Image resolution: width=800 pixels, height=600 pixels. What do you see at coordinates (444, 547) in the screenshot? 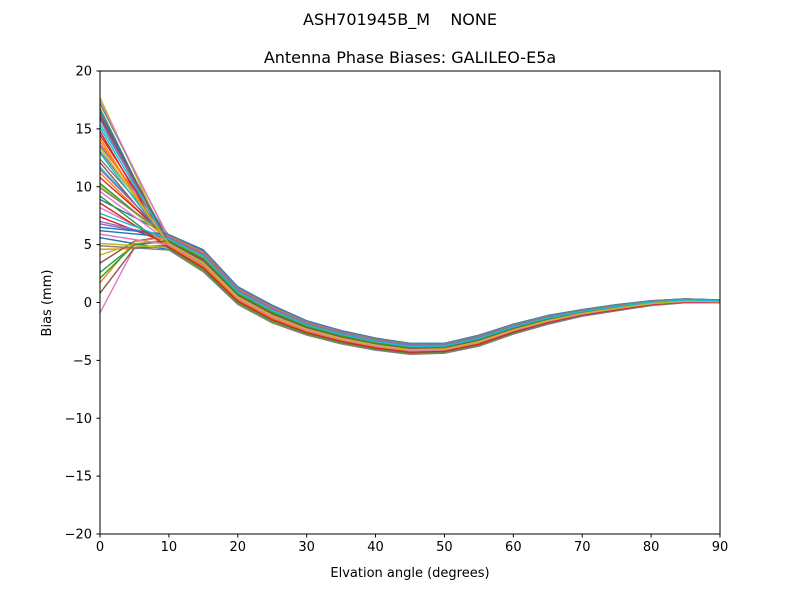
I see `x-tick-label: 50` at bounding box center [444, 547].